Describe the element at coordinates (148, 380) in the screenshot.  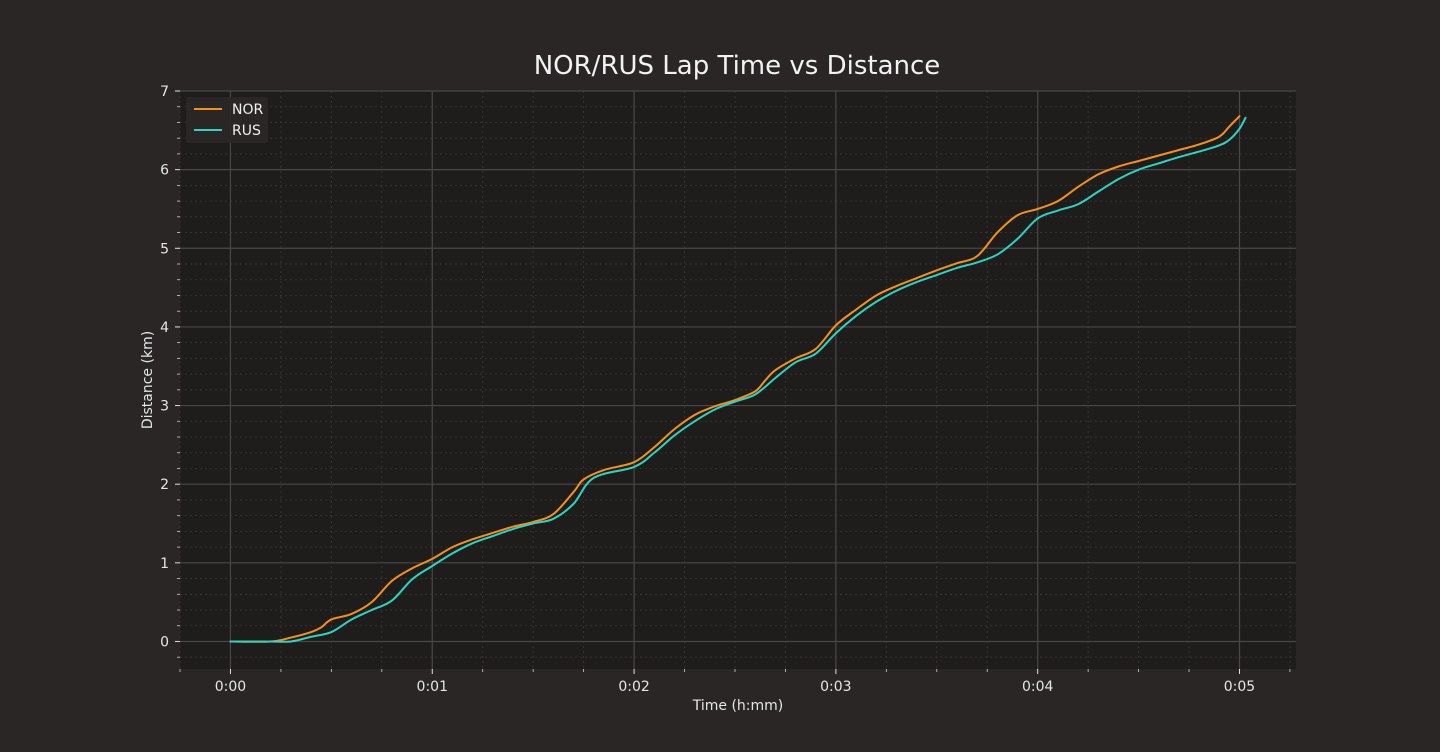
I see `y-axis-label: Distance (km)` at that location.